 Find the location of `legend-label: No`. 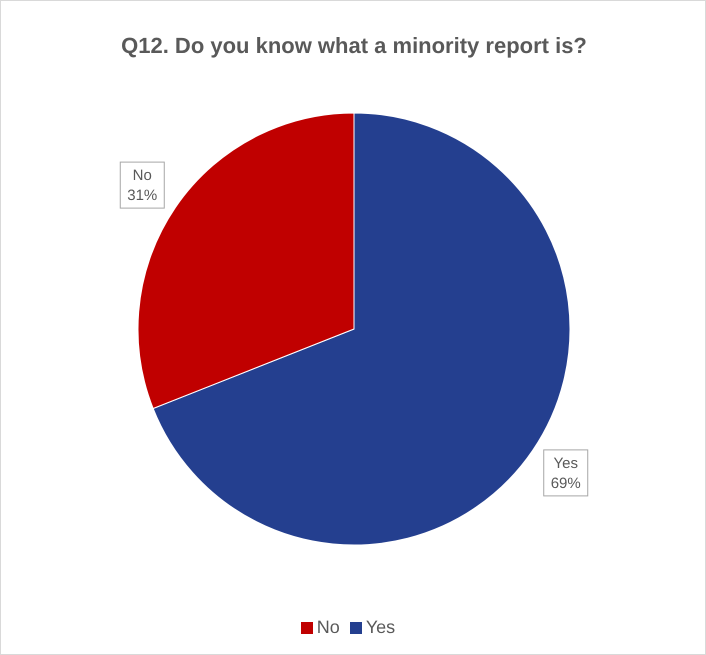

legend-label: No is located at coordinates (328, 627).